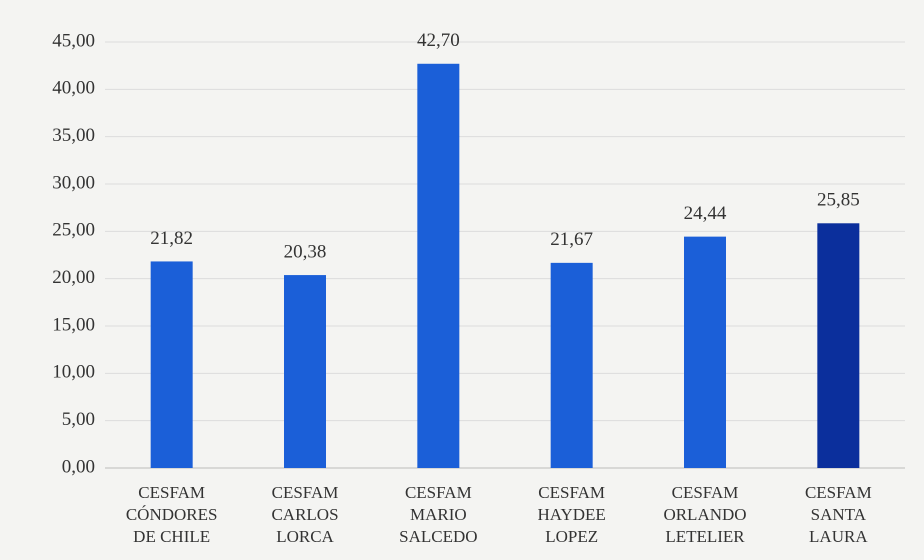 This screenshot has height=560, width=924. I want to click on value-label: 25,85, so click(838, 200).